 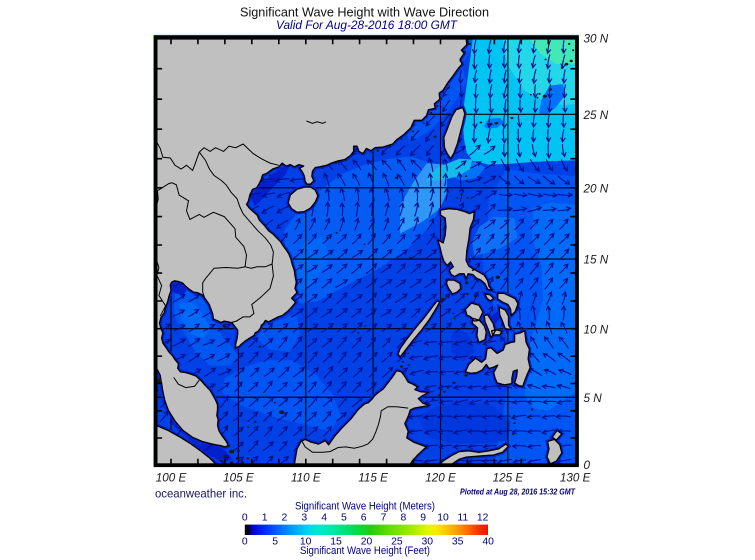 I want to click on svg-text: 9, so click(x=423, y=517).